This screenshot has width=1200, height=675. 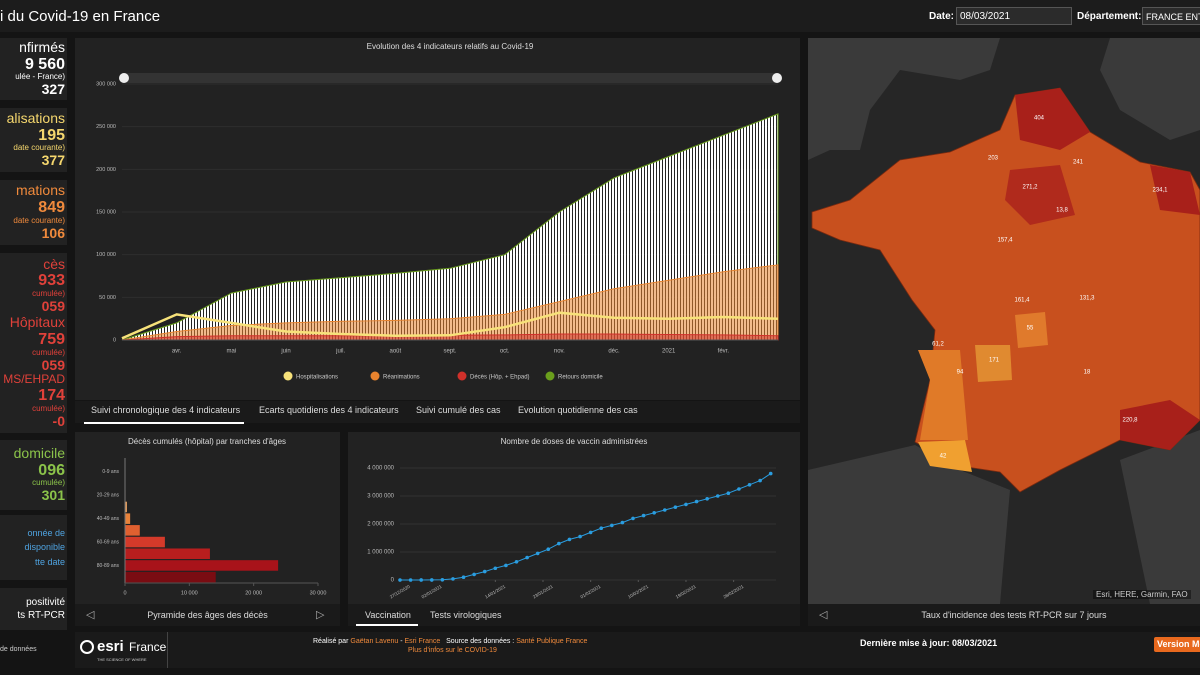 What do you see at coordinates (320, 615) in the screenshot?
I see `next-arrow: ▷` at bounding box center [320, 615].